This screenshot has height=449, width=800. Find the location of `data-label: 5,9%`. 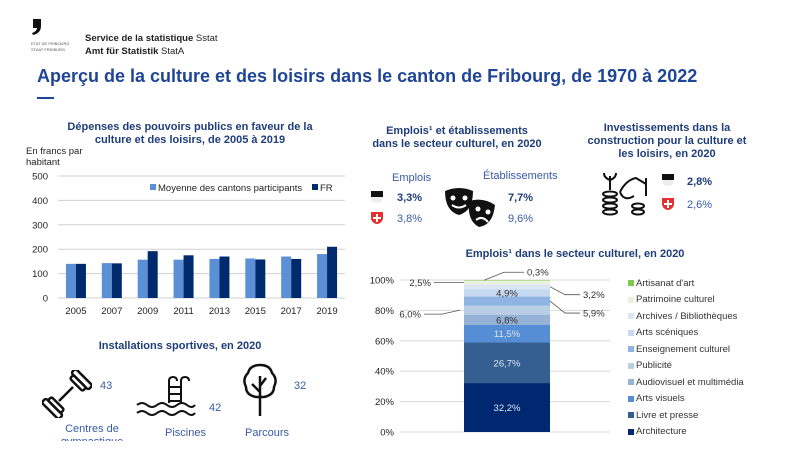

data-label: 5,9% is located at coordinates (594, 314).